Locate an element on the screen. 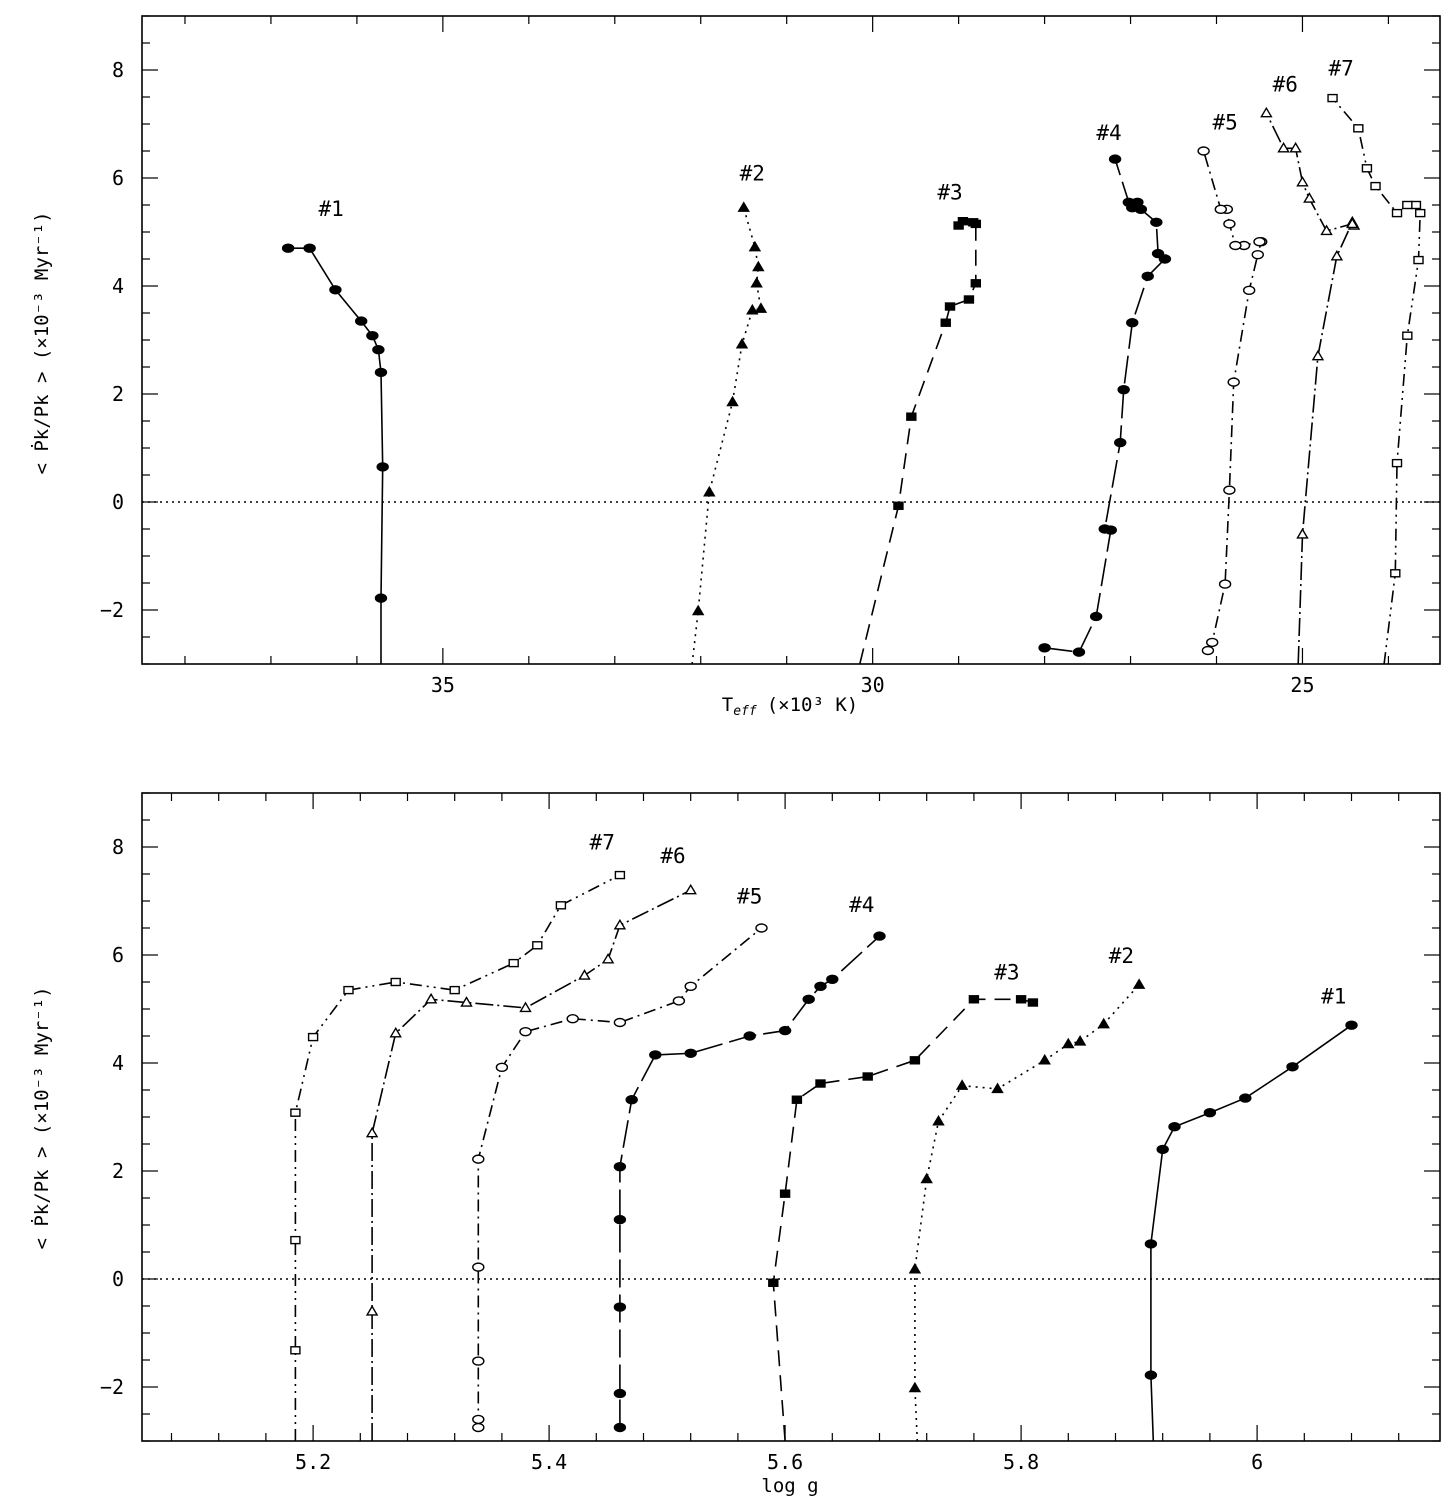 The height and width of the screenshot is (1500, 1454). x-tick-label: 5.2 is located at coordinates (313, 1462).